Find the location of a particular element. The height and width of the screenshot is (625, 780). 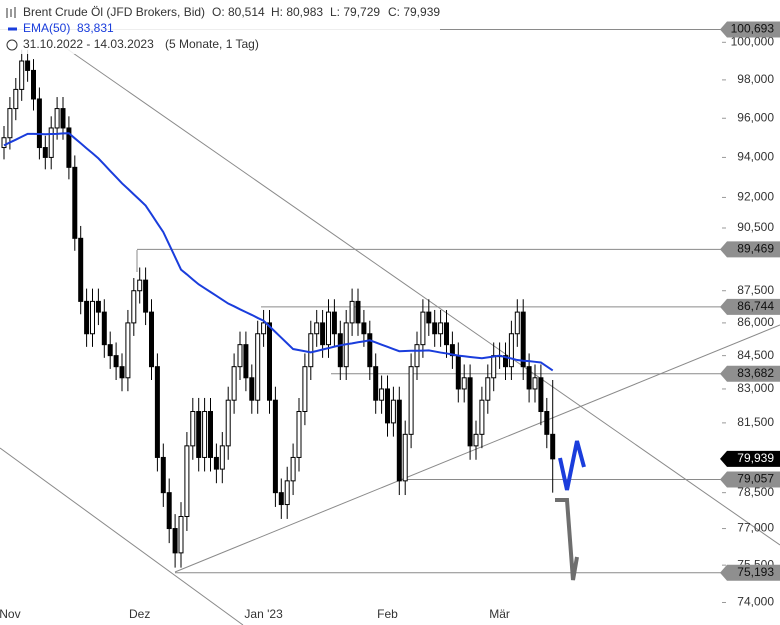

header-bg is located at coordinates (220, 27).